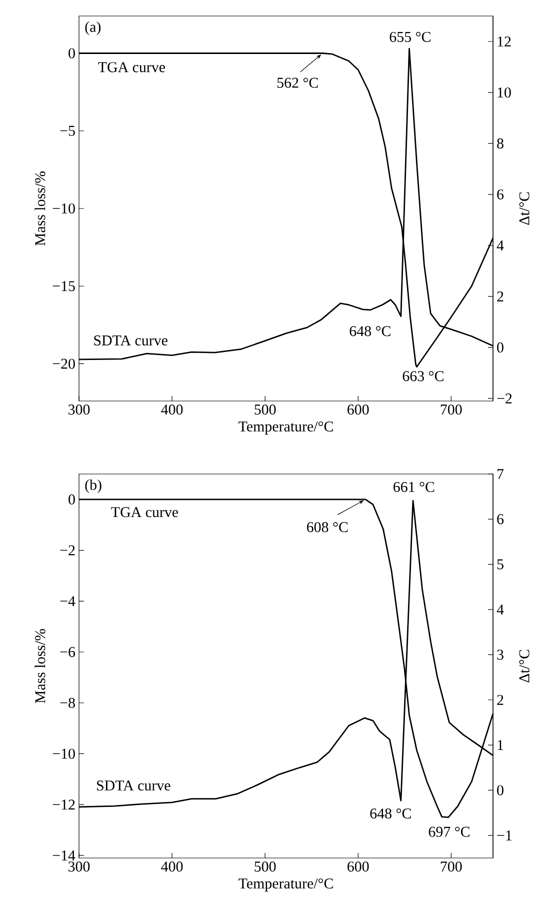  What do you see at coordinates (63, 286) in the screenshot?
I see `y-tick-label: −15` at bounding box center [63, 286].